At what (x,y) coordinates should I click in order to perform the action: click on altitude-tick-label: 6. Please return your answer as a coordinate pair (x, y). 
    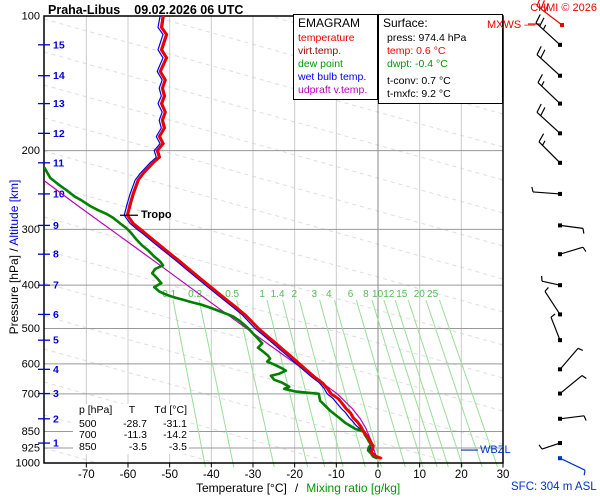
    Looking at the image, I should click on (56, 315).